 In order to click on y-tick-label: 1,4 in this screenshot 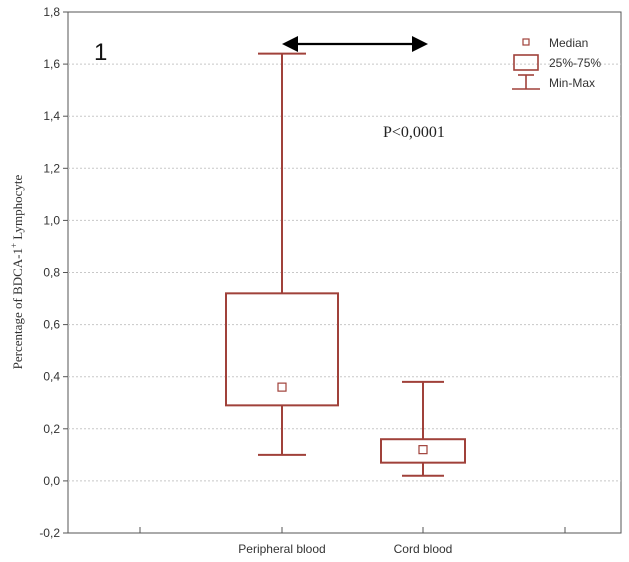, I will do `click(51, 116)`.